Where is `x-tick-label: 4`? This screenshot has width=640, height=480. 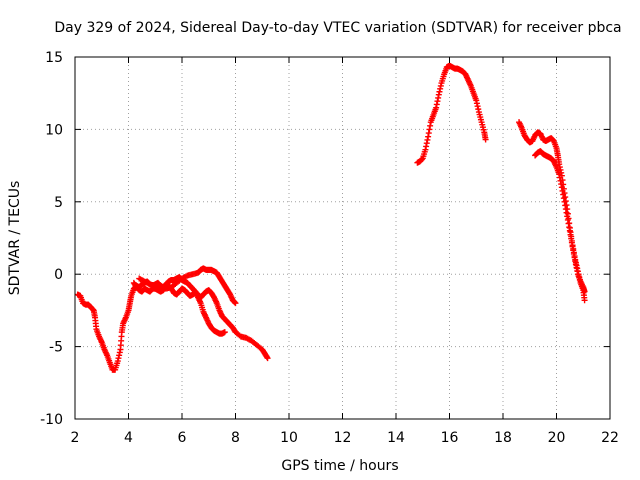
x-tick-label: 4 is located at coordinates (128, 438).